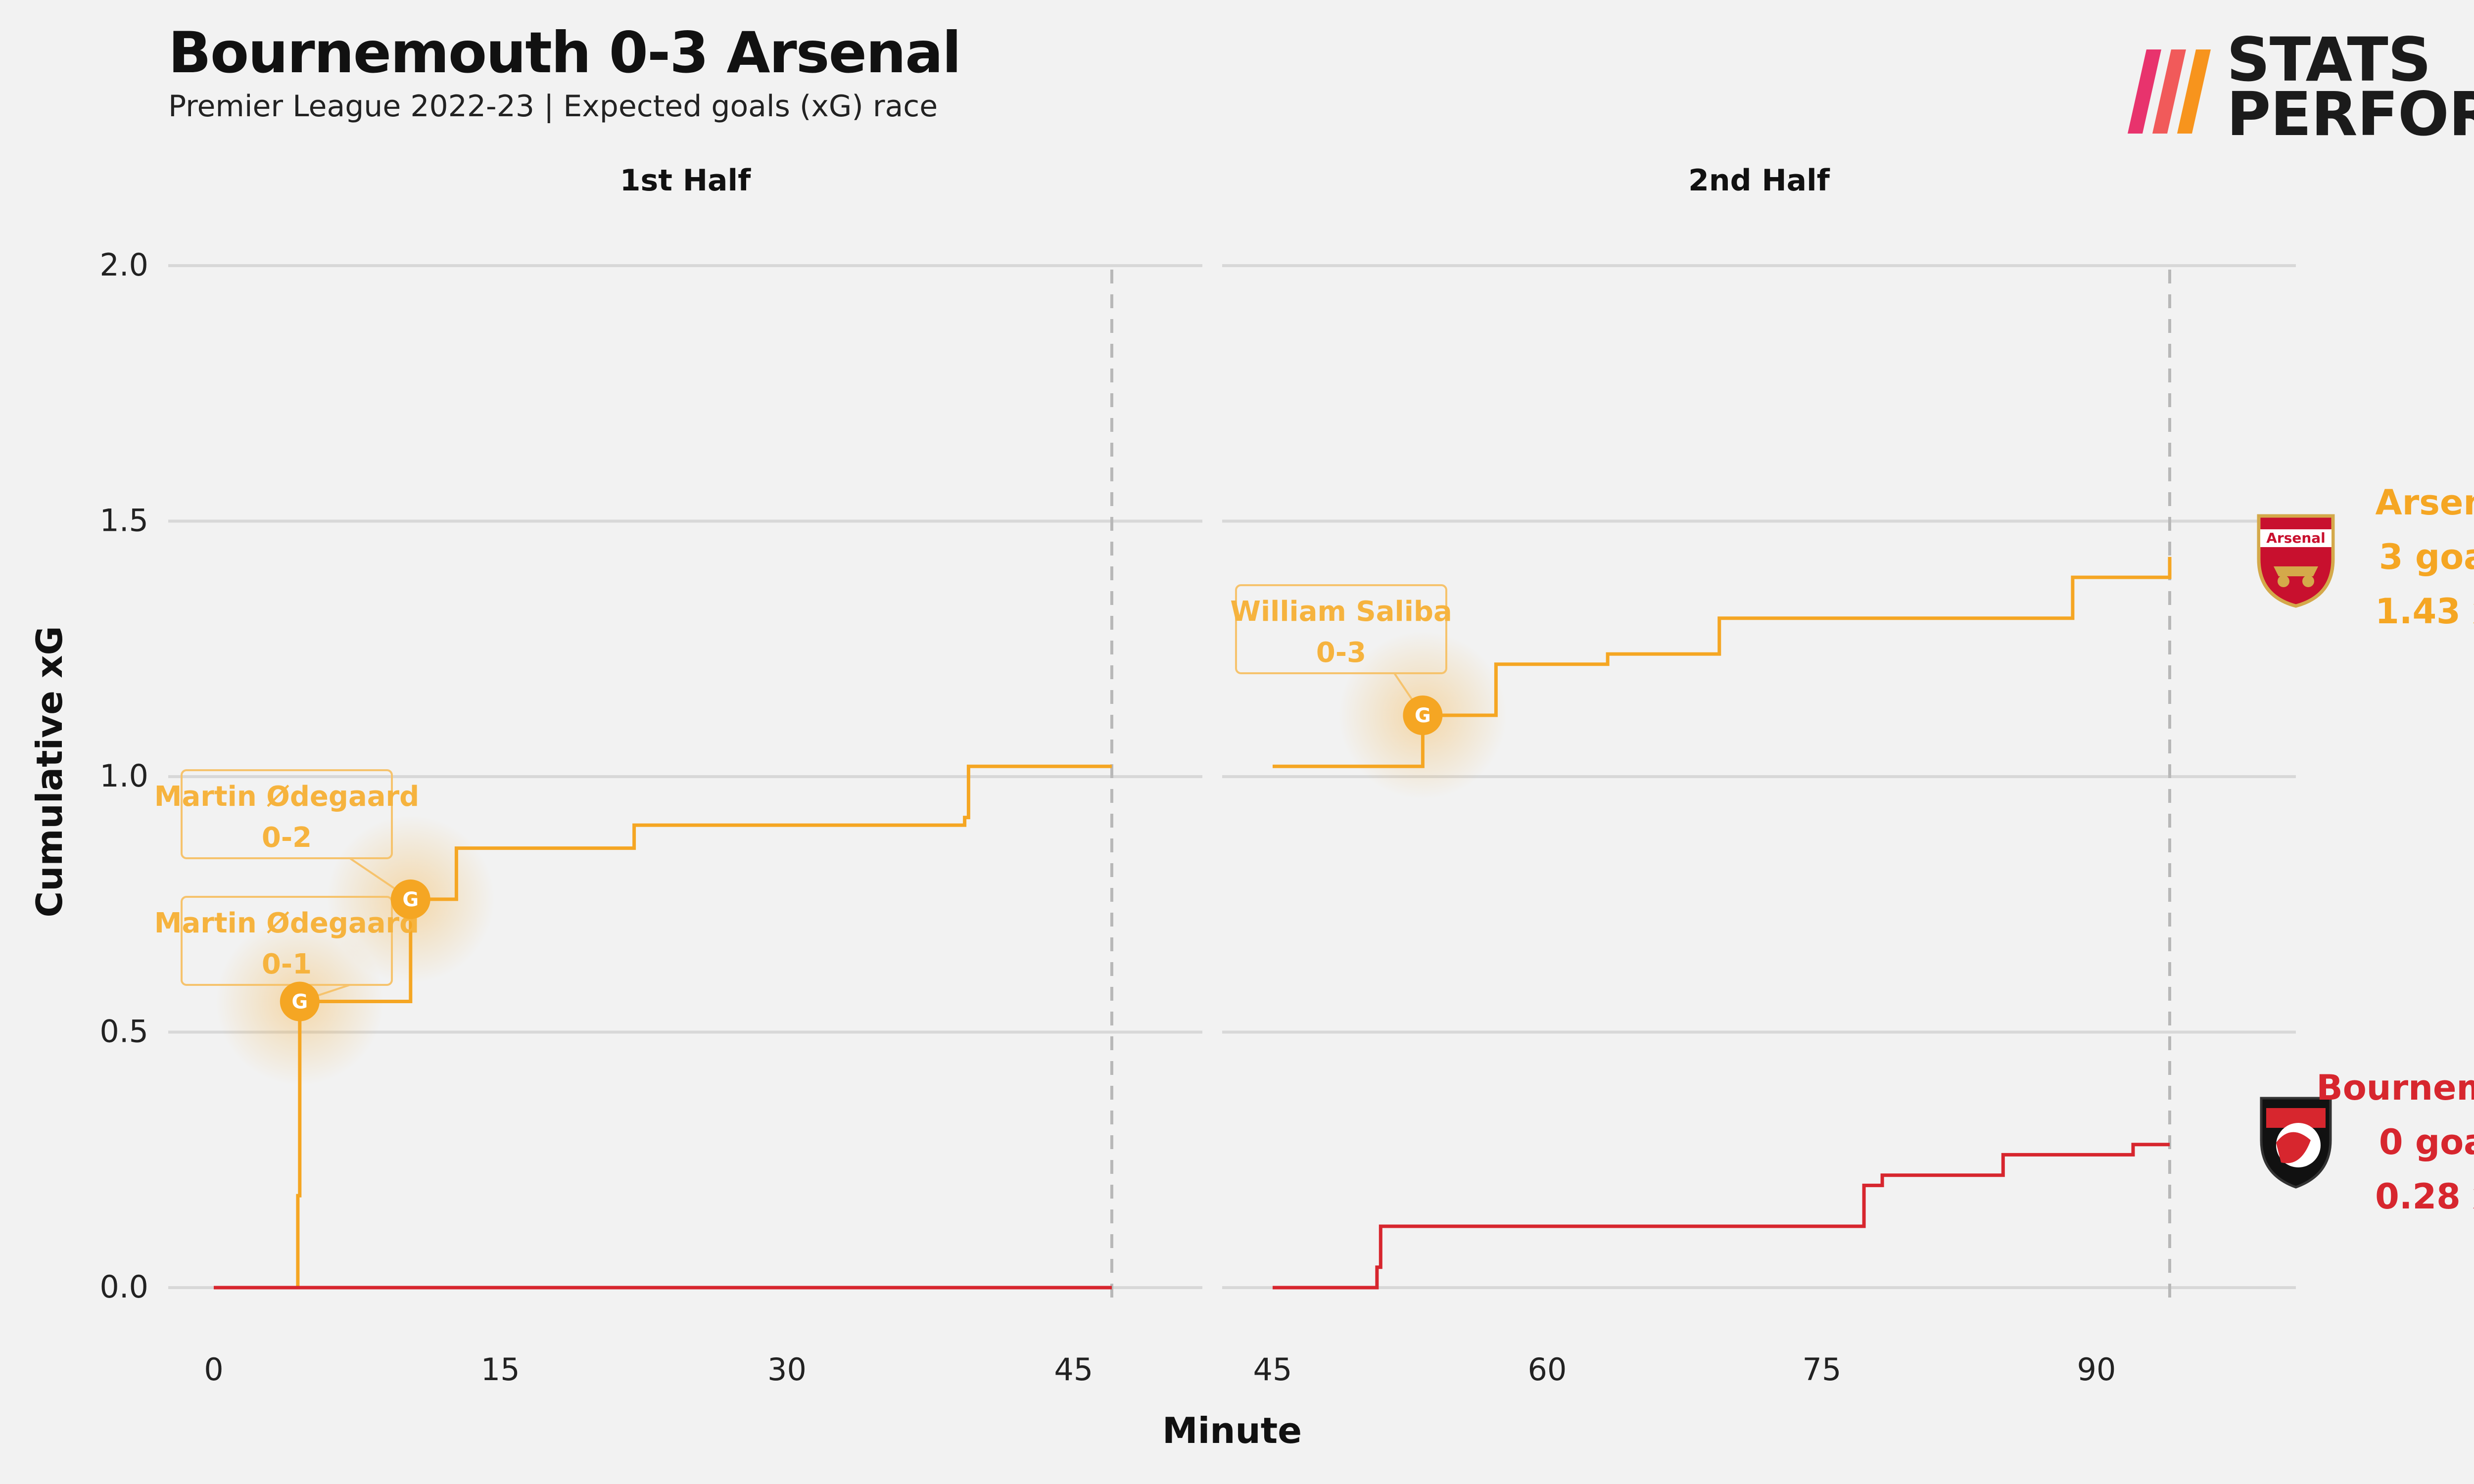 Image resolution: width=2474 pixels, height=1484 pixels. I want to click on arsenal-crest-banner, so click(2295, 538).